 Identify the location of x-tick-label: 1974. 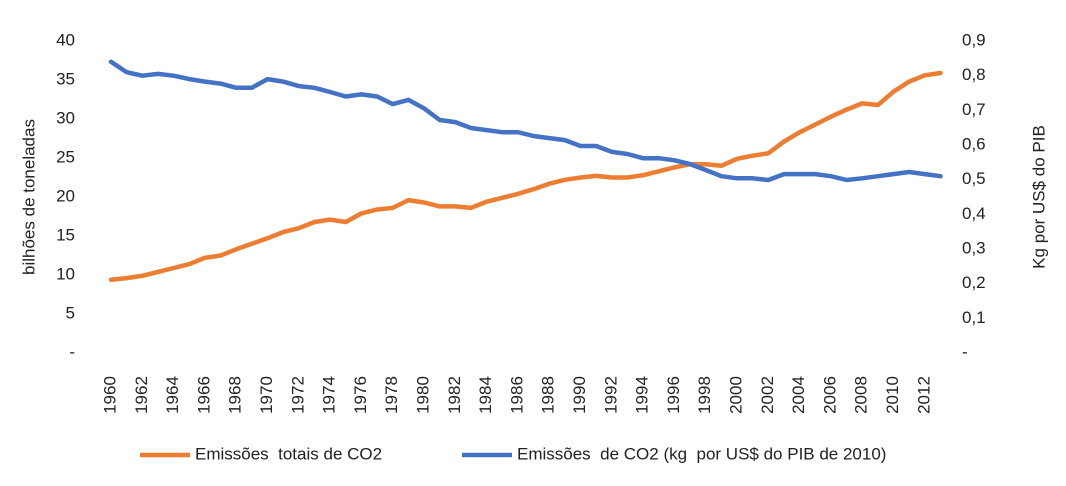
(329, 395).